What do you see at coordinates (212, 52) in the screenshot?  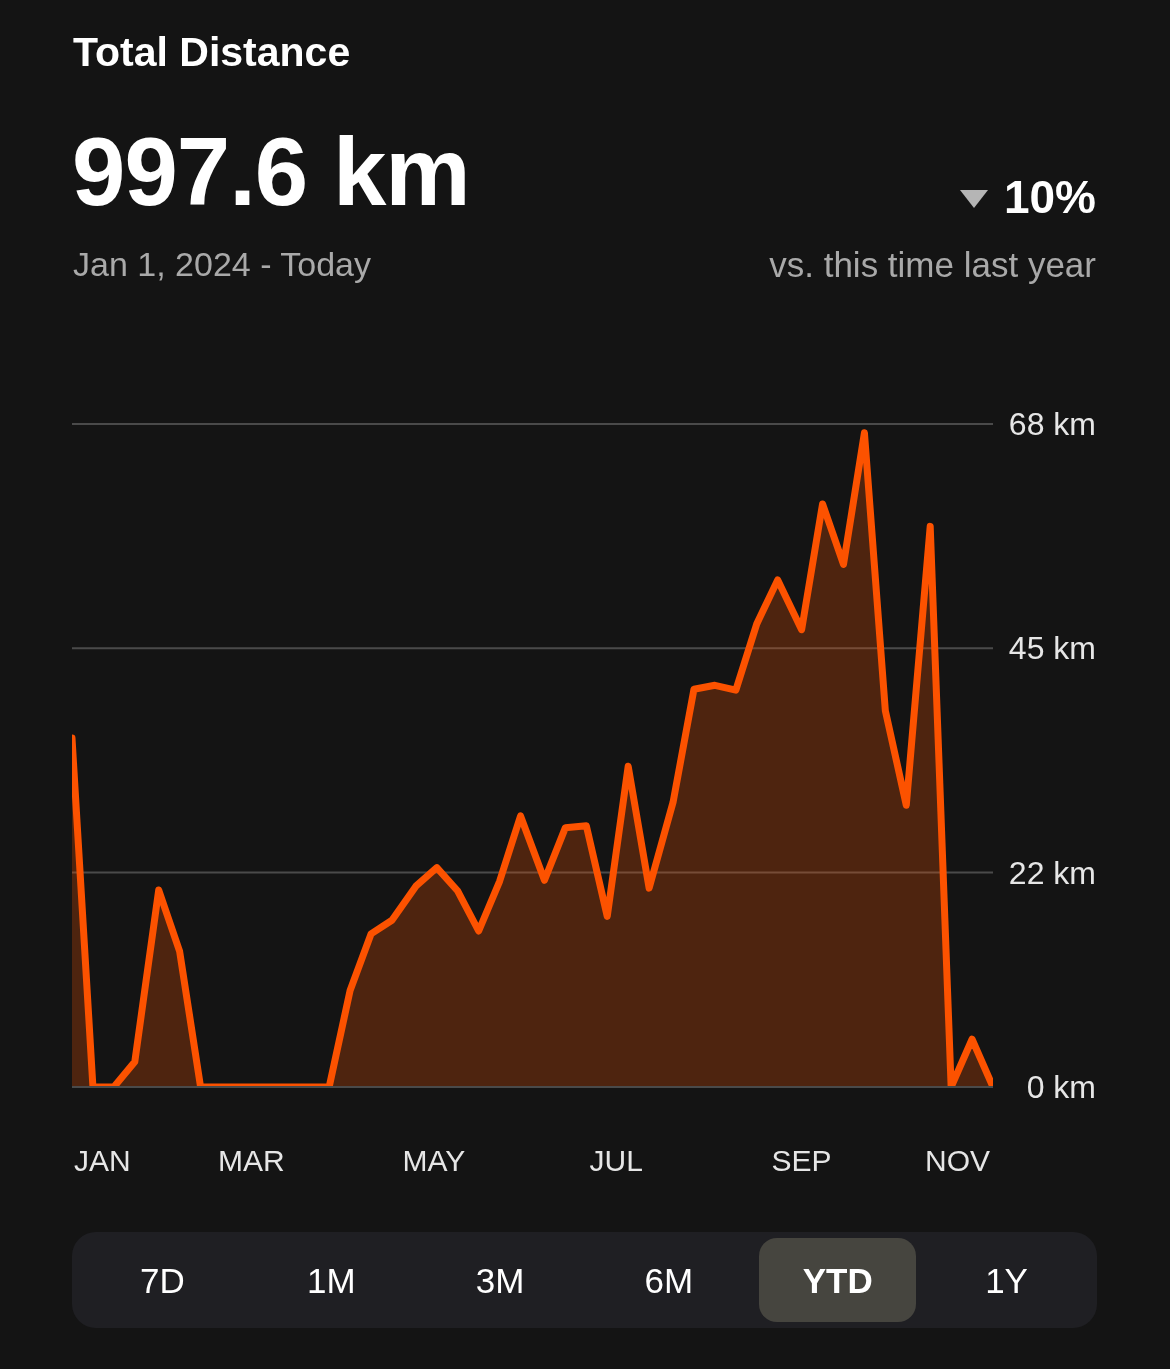 I see `chart-title: Total Distance` at bounding box center [212, 52].